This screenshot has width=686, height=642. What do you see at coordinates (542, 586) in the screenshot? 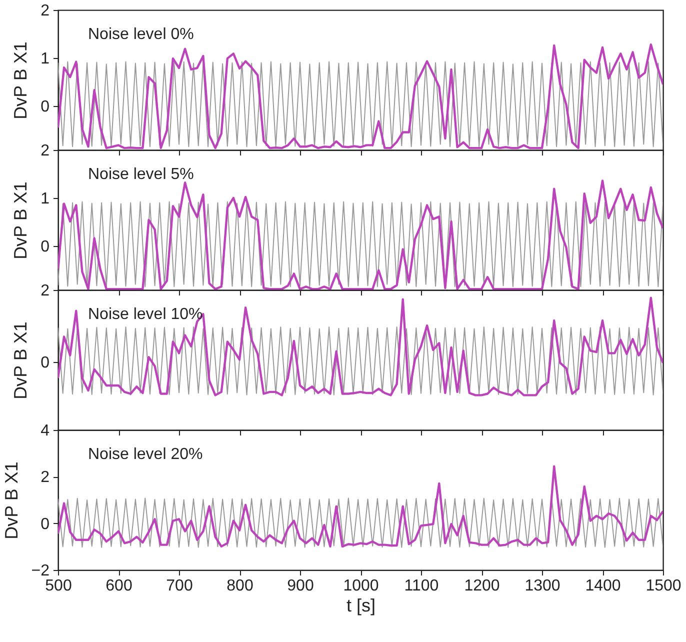
I see `x-tick-label: 1300` at bounding box center [542, 586].